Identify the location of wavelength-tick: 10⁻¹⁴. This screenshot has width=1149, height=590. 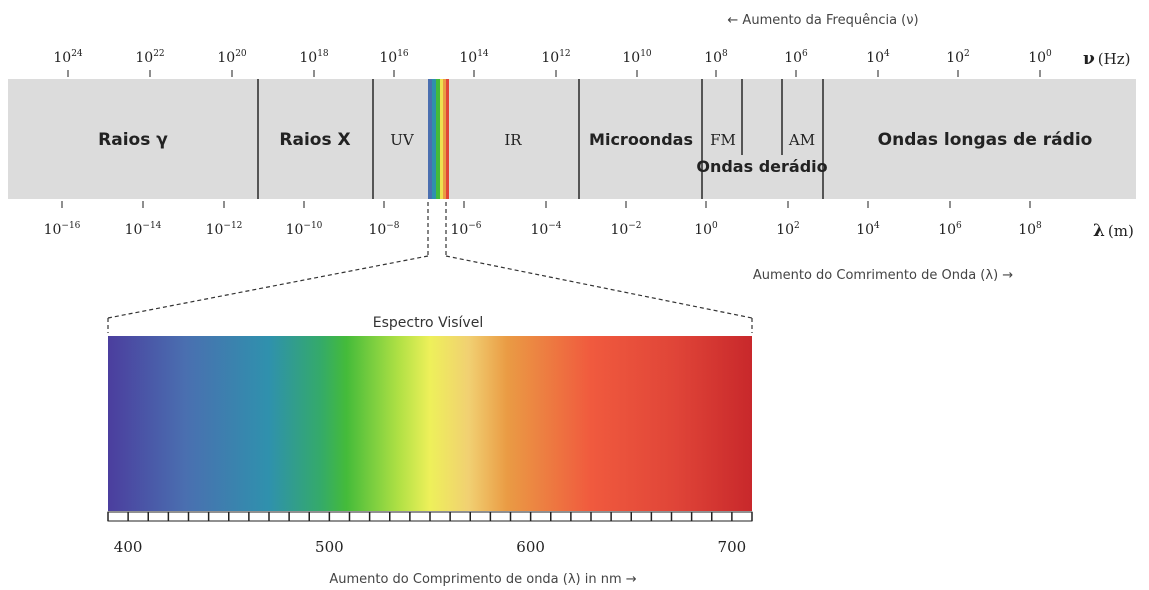
(143, 229).